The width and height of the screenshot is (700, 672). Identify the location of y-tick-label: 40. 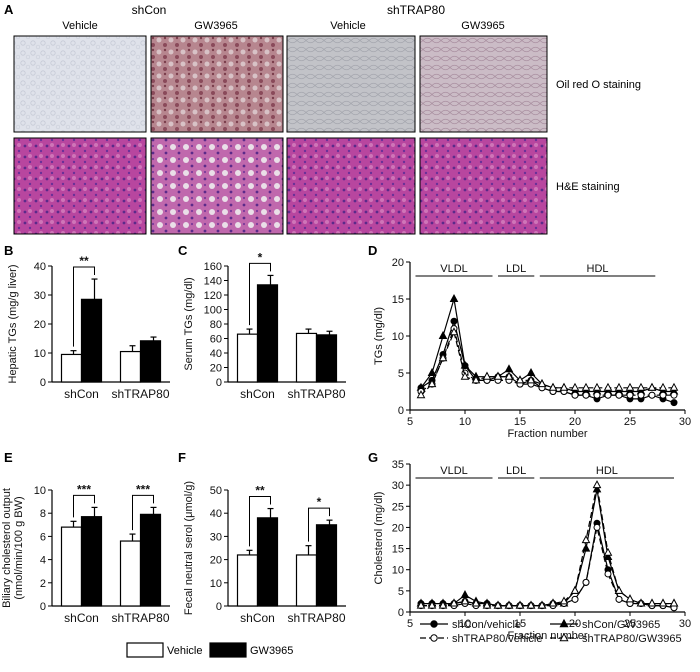
(216, 354).